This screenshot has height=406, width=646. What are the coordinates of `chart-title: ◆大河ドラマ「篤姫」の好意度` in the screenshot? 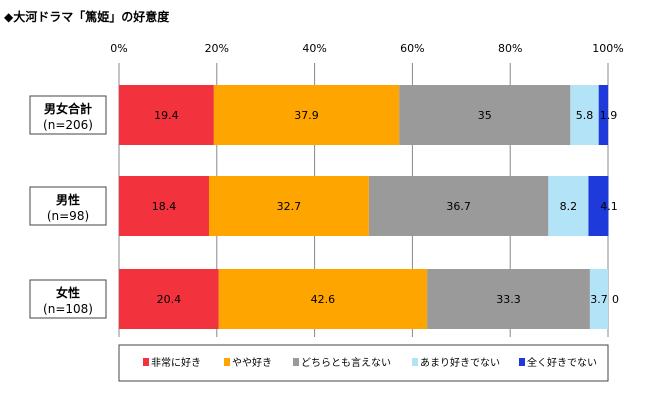 It's located at (87, 16).